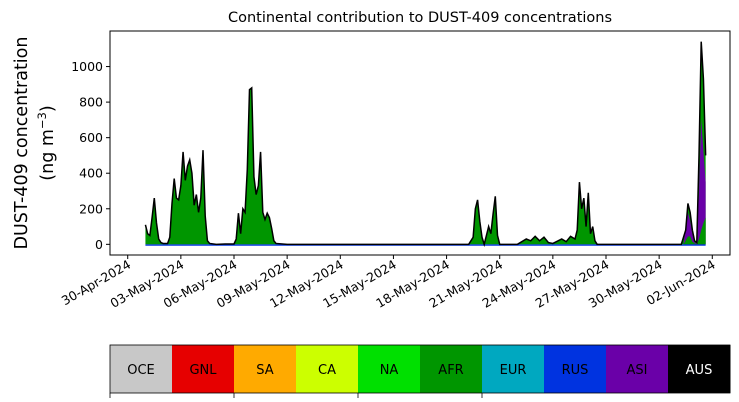 The image size is (739, 402). Describe the element at coordinates (91, 208) in the screenshot. I see `y-tick-label: 200` at that location.